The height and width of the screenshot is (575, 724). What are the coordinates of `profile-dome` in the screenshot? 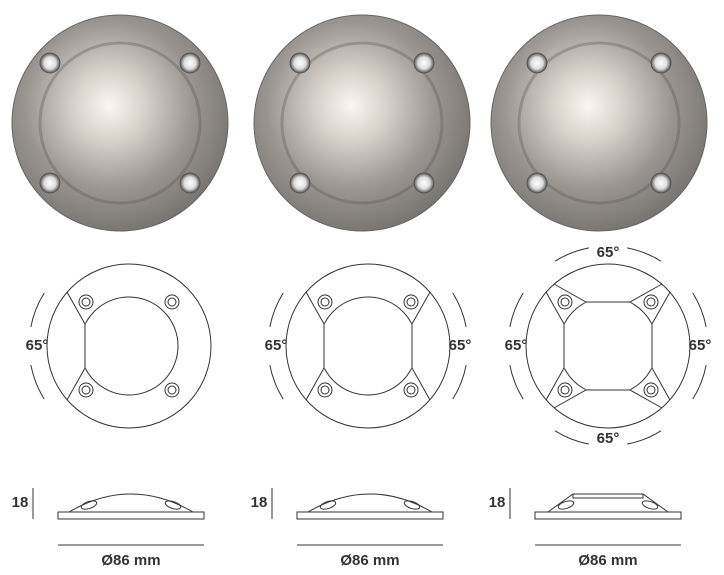 It's located at (608, 503).